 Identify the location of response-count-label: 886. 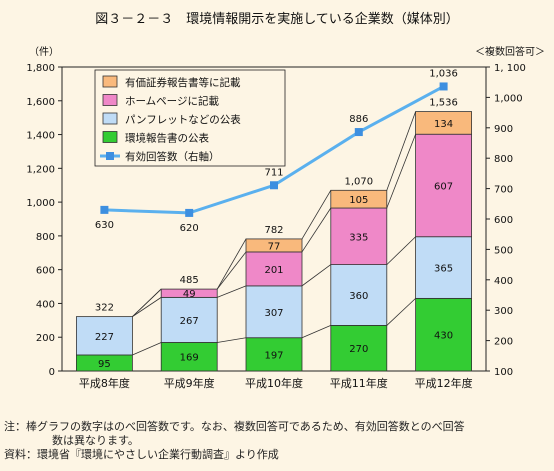
(358, 119).